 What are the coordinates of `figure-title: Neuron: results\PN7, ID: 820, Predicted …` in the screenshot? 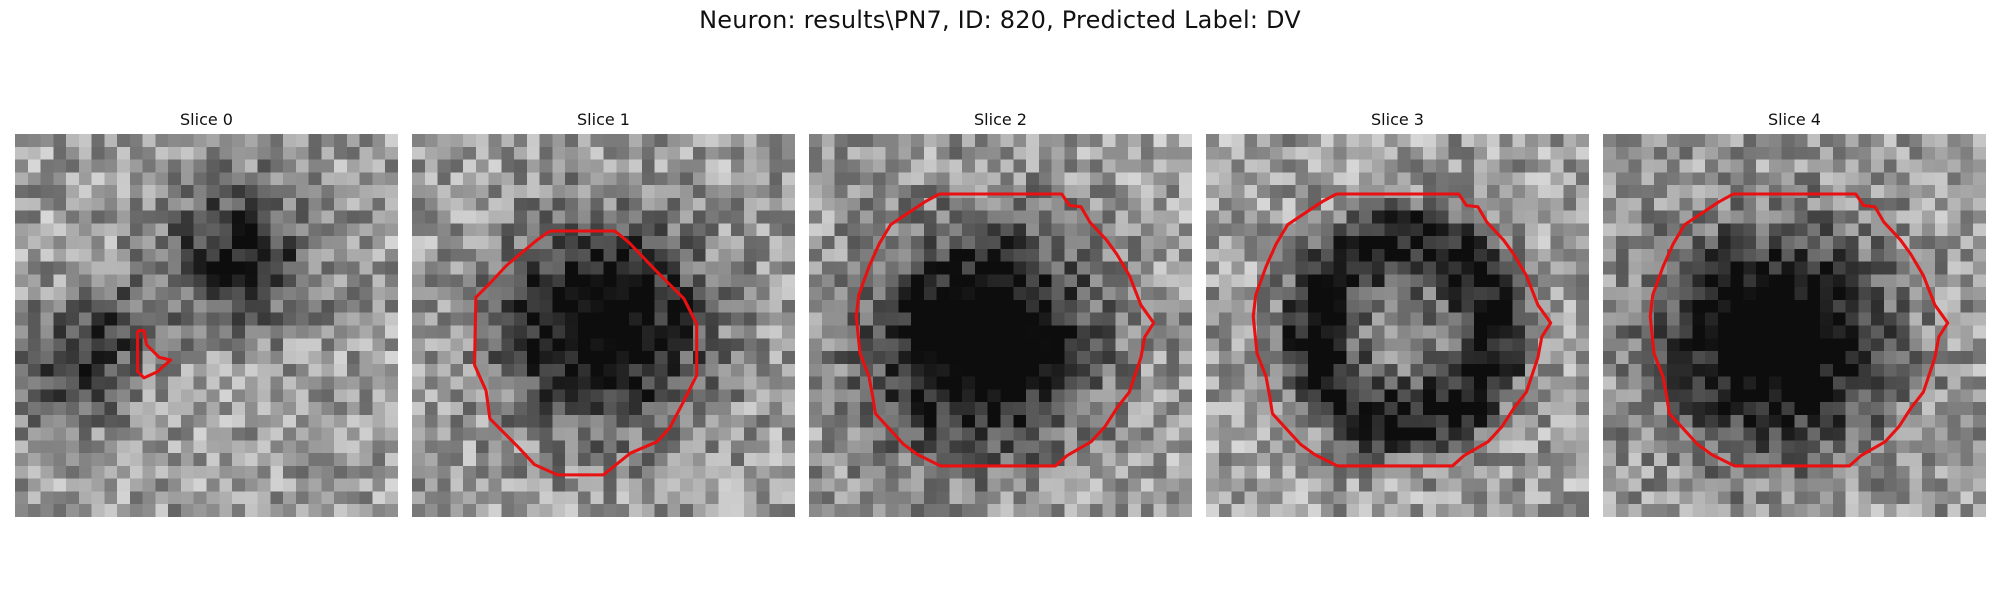 It's located at (1000, 20).